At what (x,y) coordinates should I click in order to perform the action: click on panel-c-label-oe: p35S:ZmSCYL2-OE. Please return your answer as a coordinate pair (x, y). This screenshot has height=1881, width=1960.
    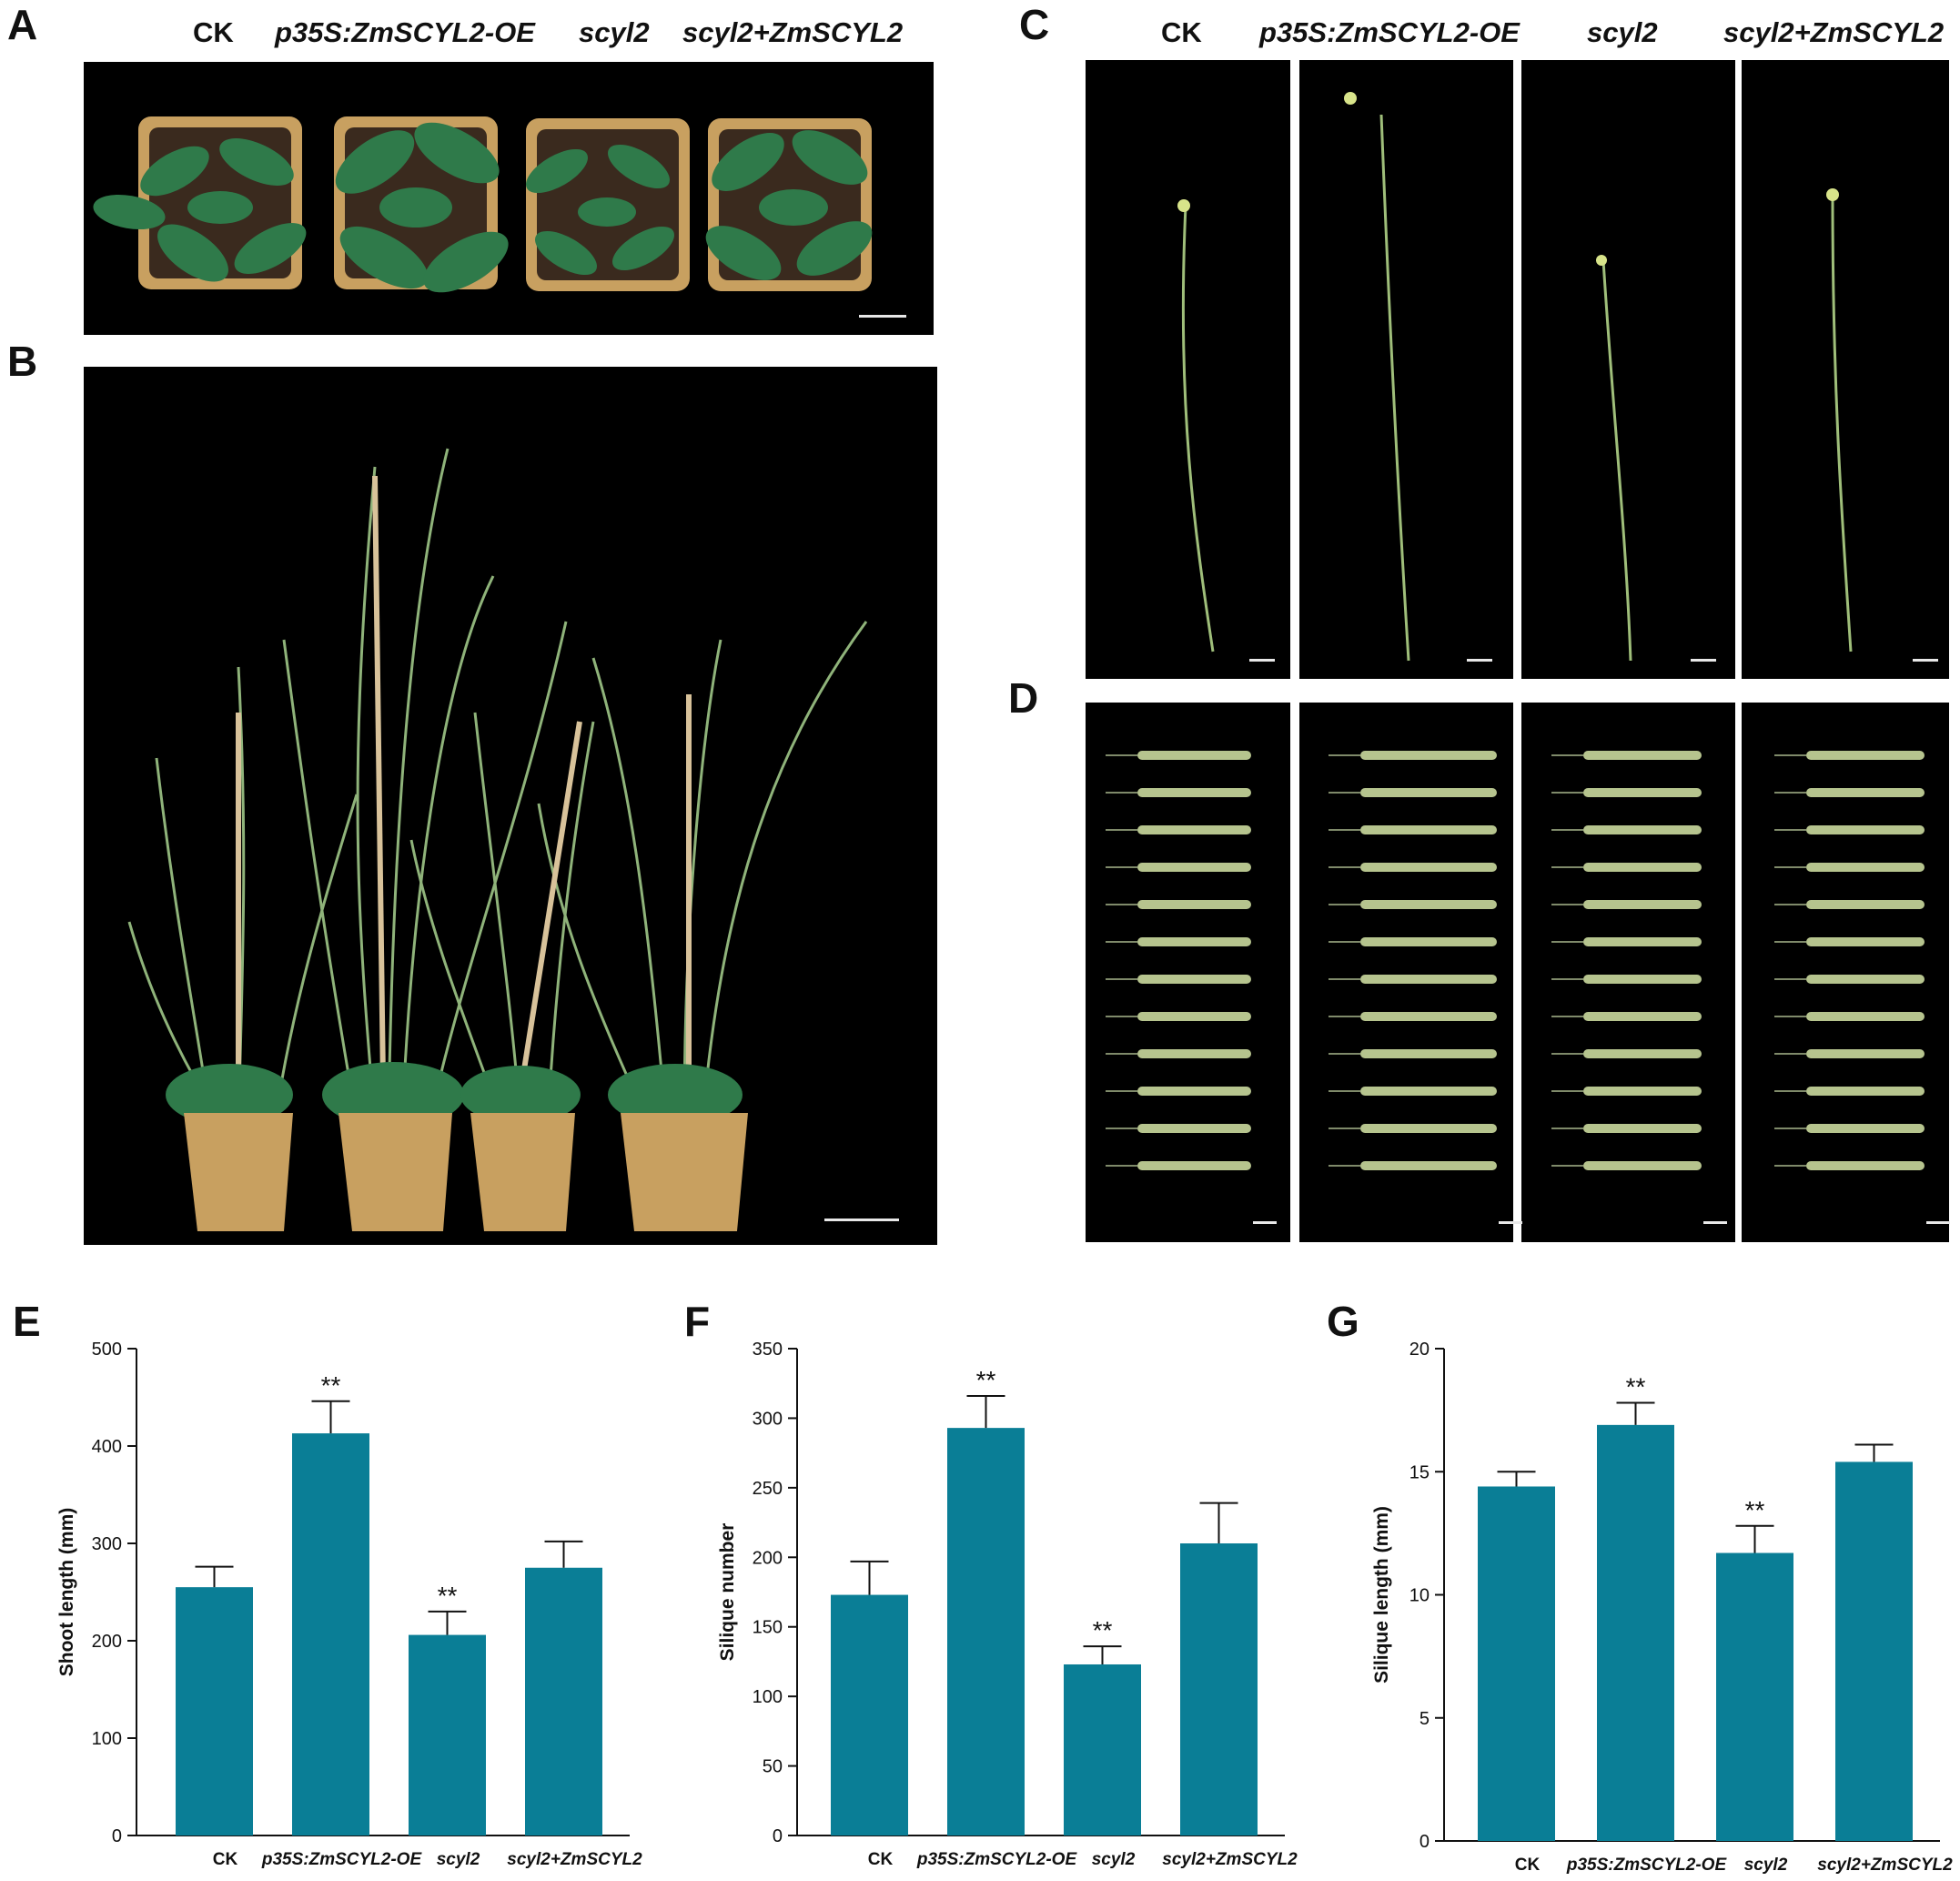
    Looking at the image, I should click on (1389, 32).